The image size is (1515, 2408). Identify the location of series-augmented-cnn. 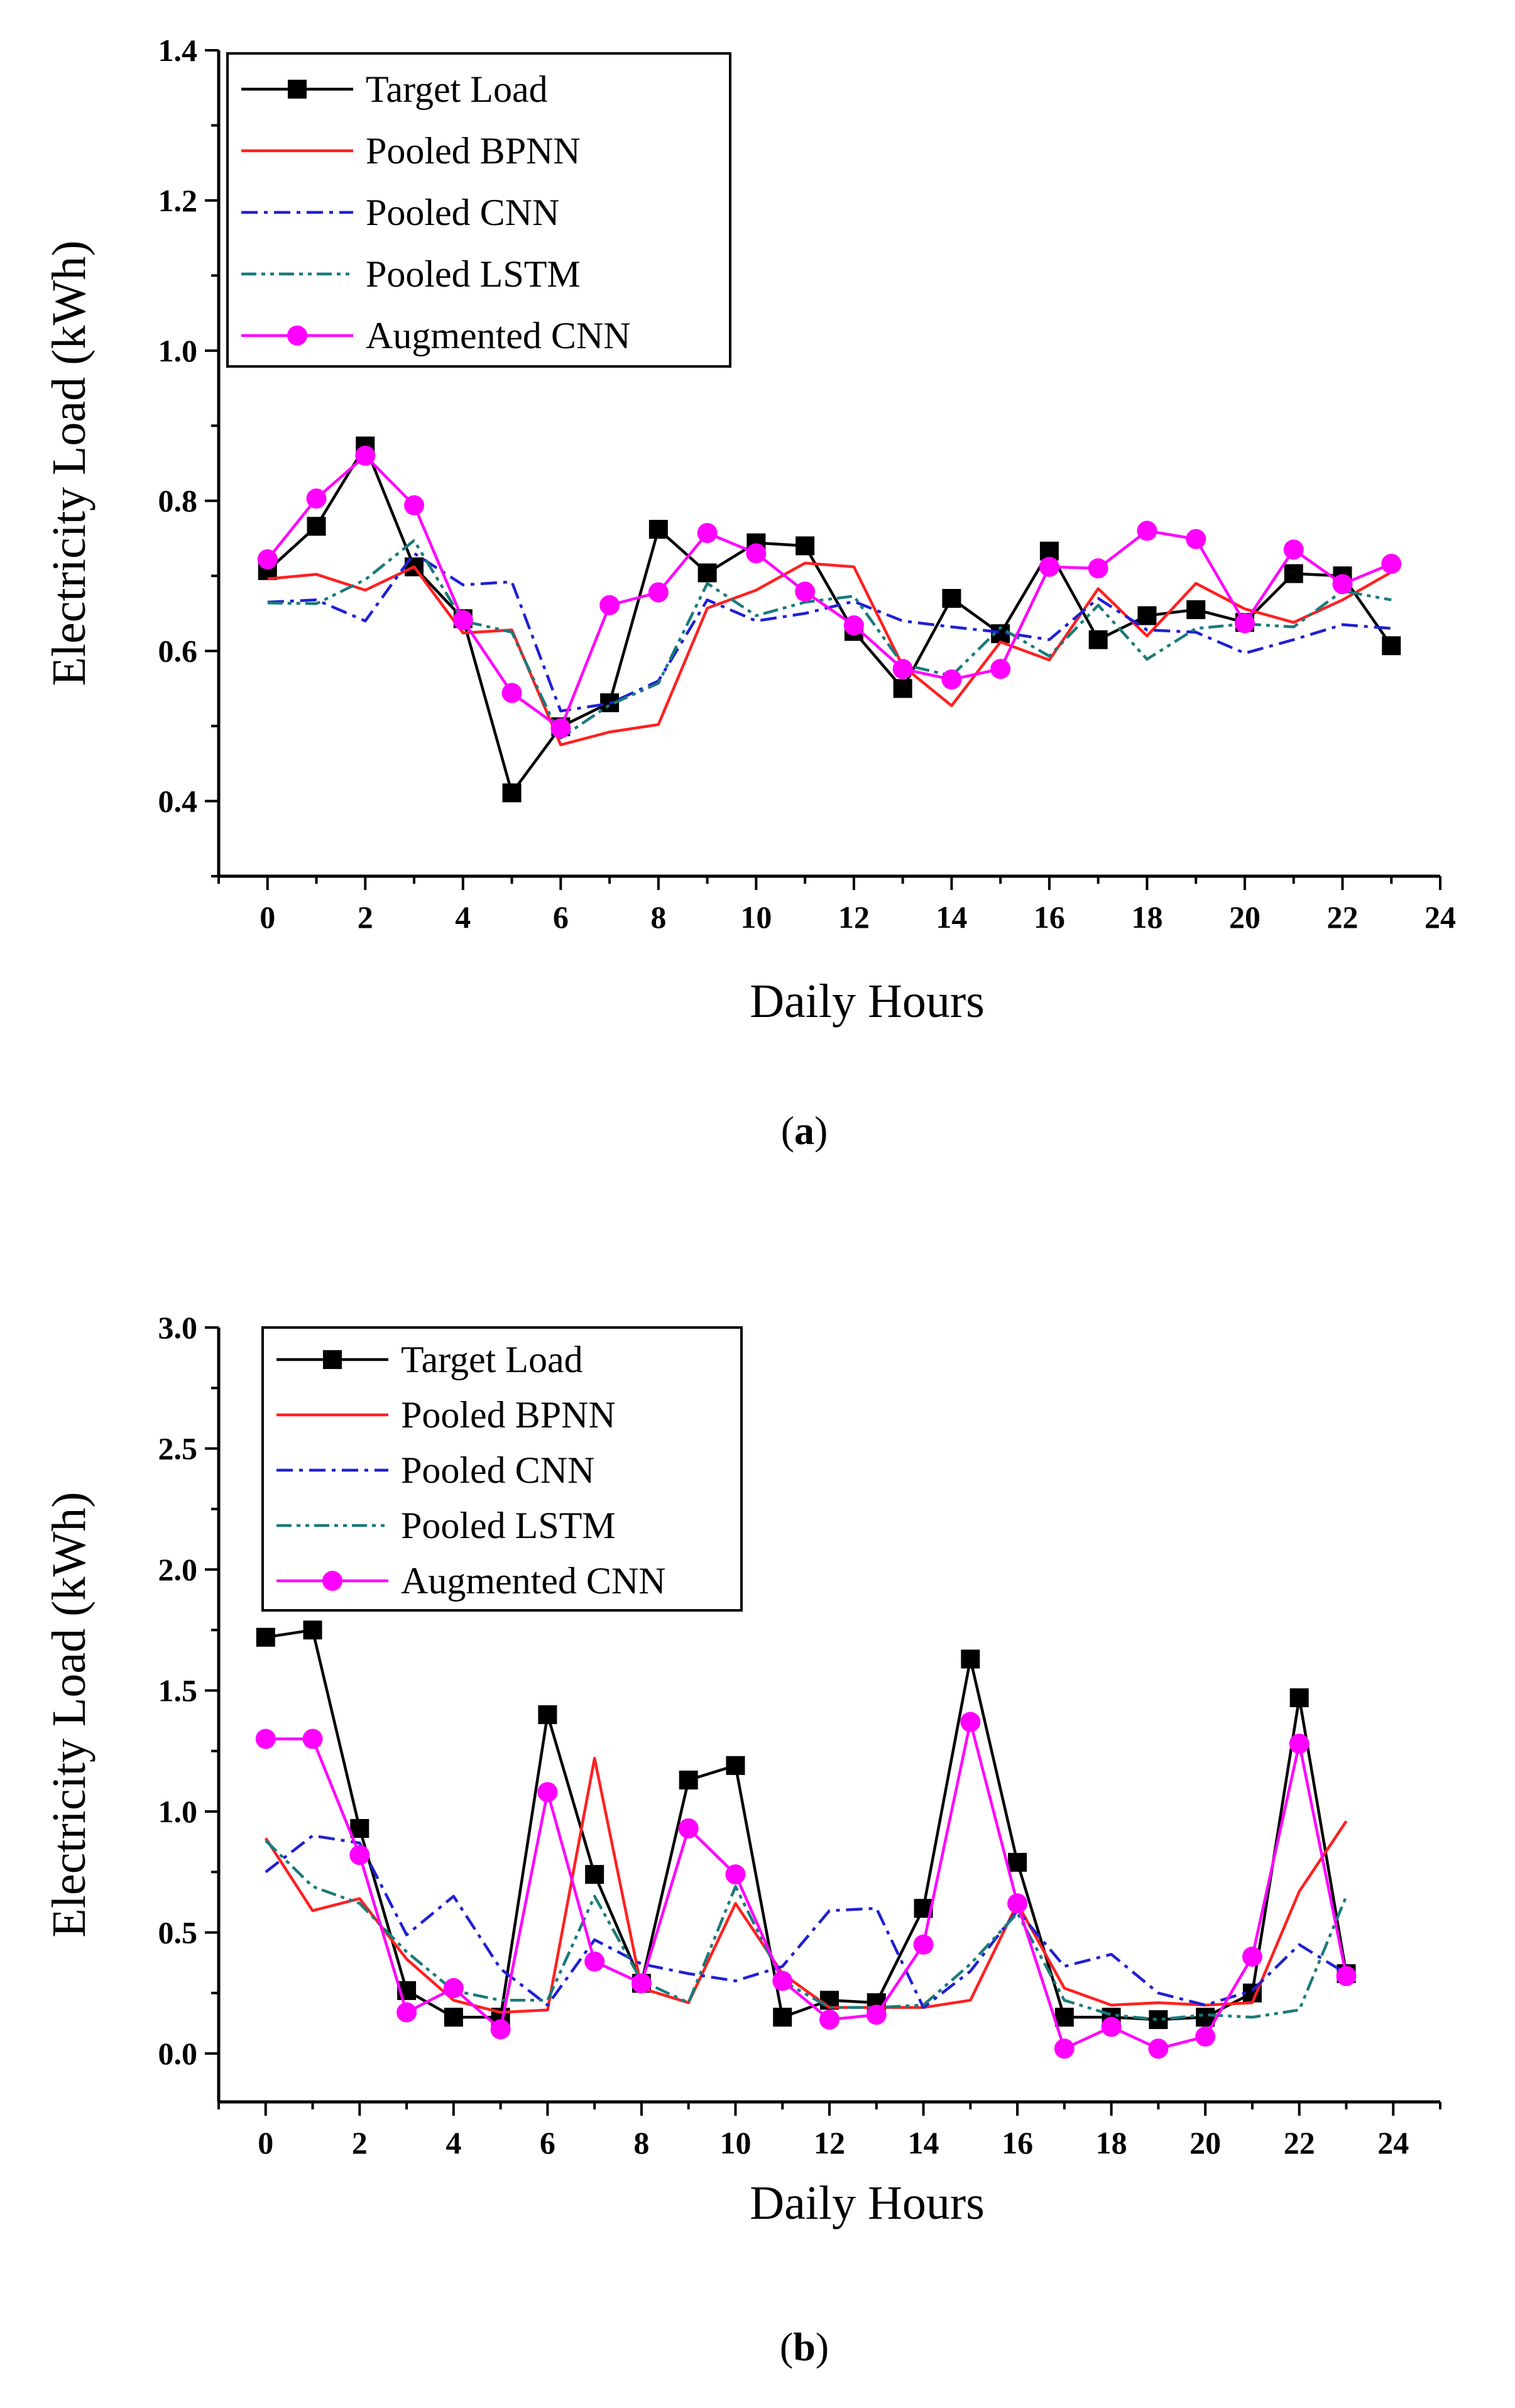
(830, 592).